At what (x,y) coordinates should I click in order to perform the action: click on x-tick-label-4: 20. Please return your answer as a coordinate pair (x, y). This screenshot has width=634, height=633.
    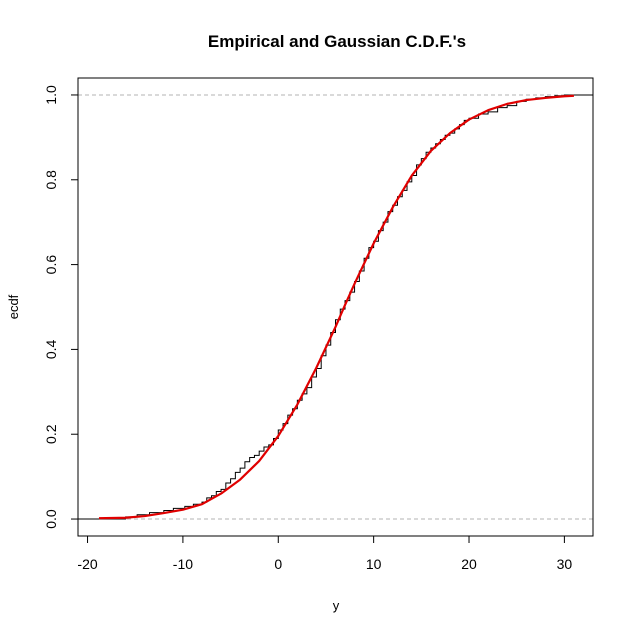
    Looking at the image, I should click on (469, 564).